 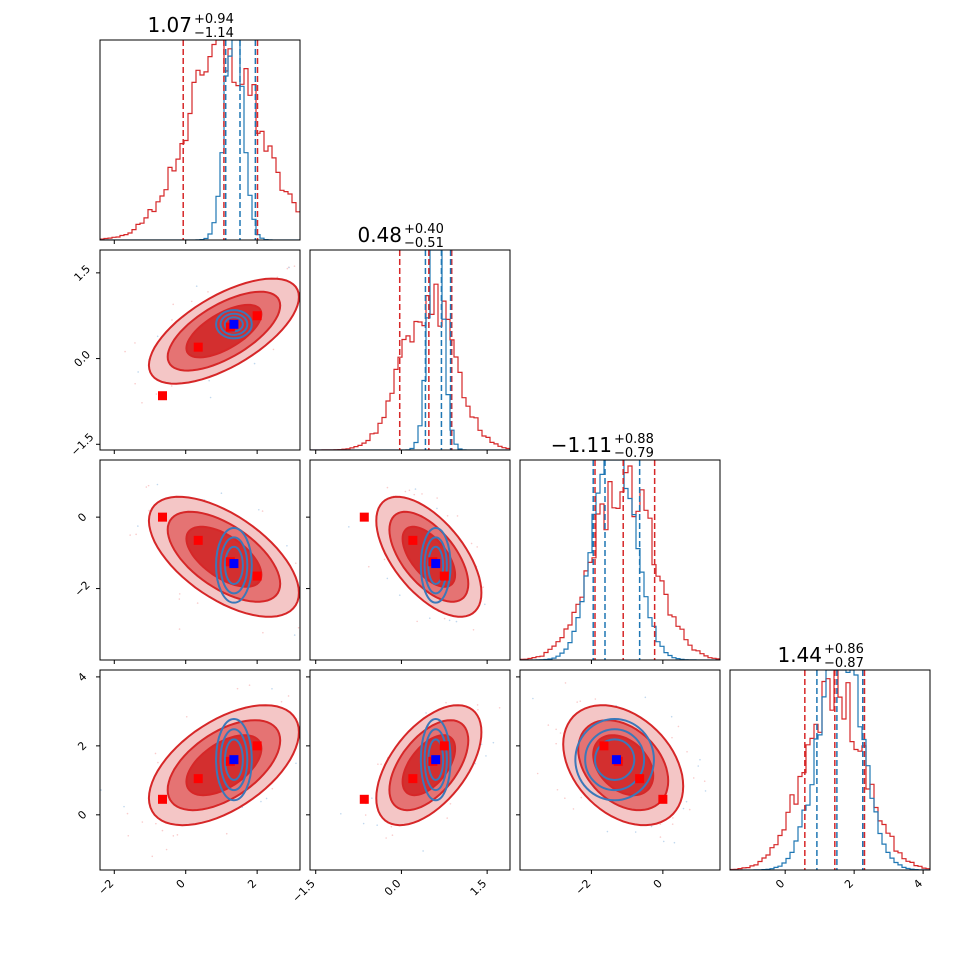 What do you see at coordinates (844, 649) in the screenshot?
I see `title-plus-3: +0.86` at bounding box center [844, 649].